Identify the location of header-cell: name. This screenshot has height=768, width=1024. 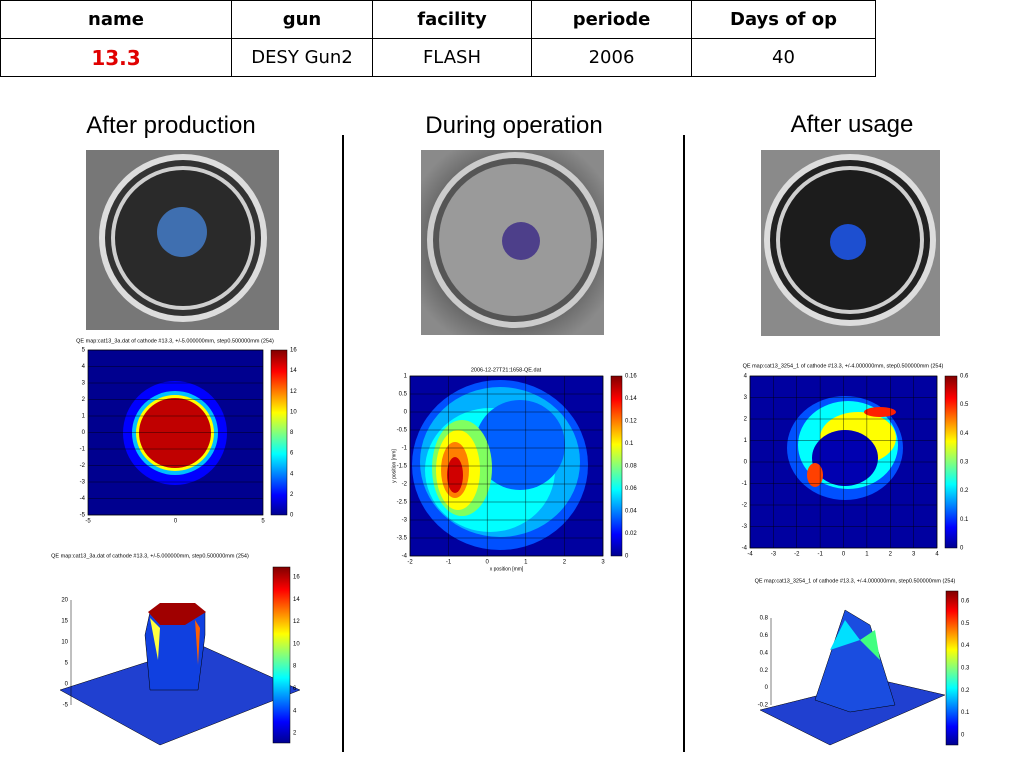
(116, 19).